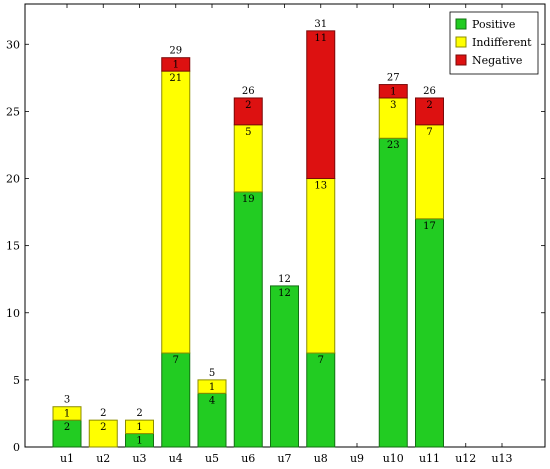 This screenshot has height=469, width=550. Describe the element at coordinates (13, 111) in the screenshot. I see `y-tick-label: 25` at that location.